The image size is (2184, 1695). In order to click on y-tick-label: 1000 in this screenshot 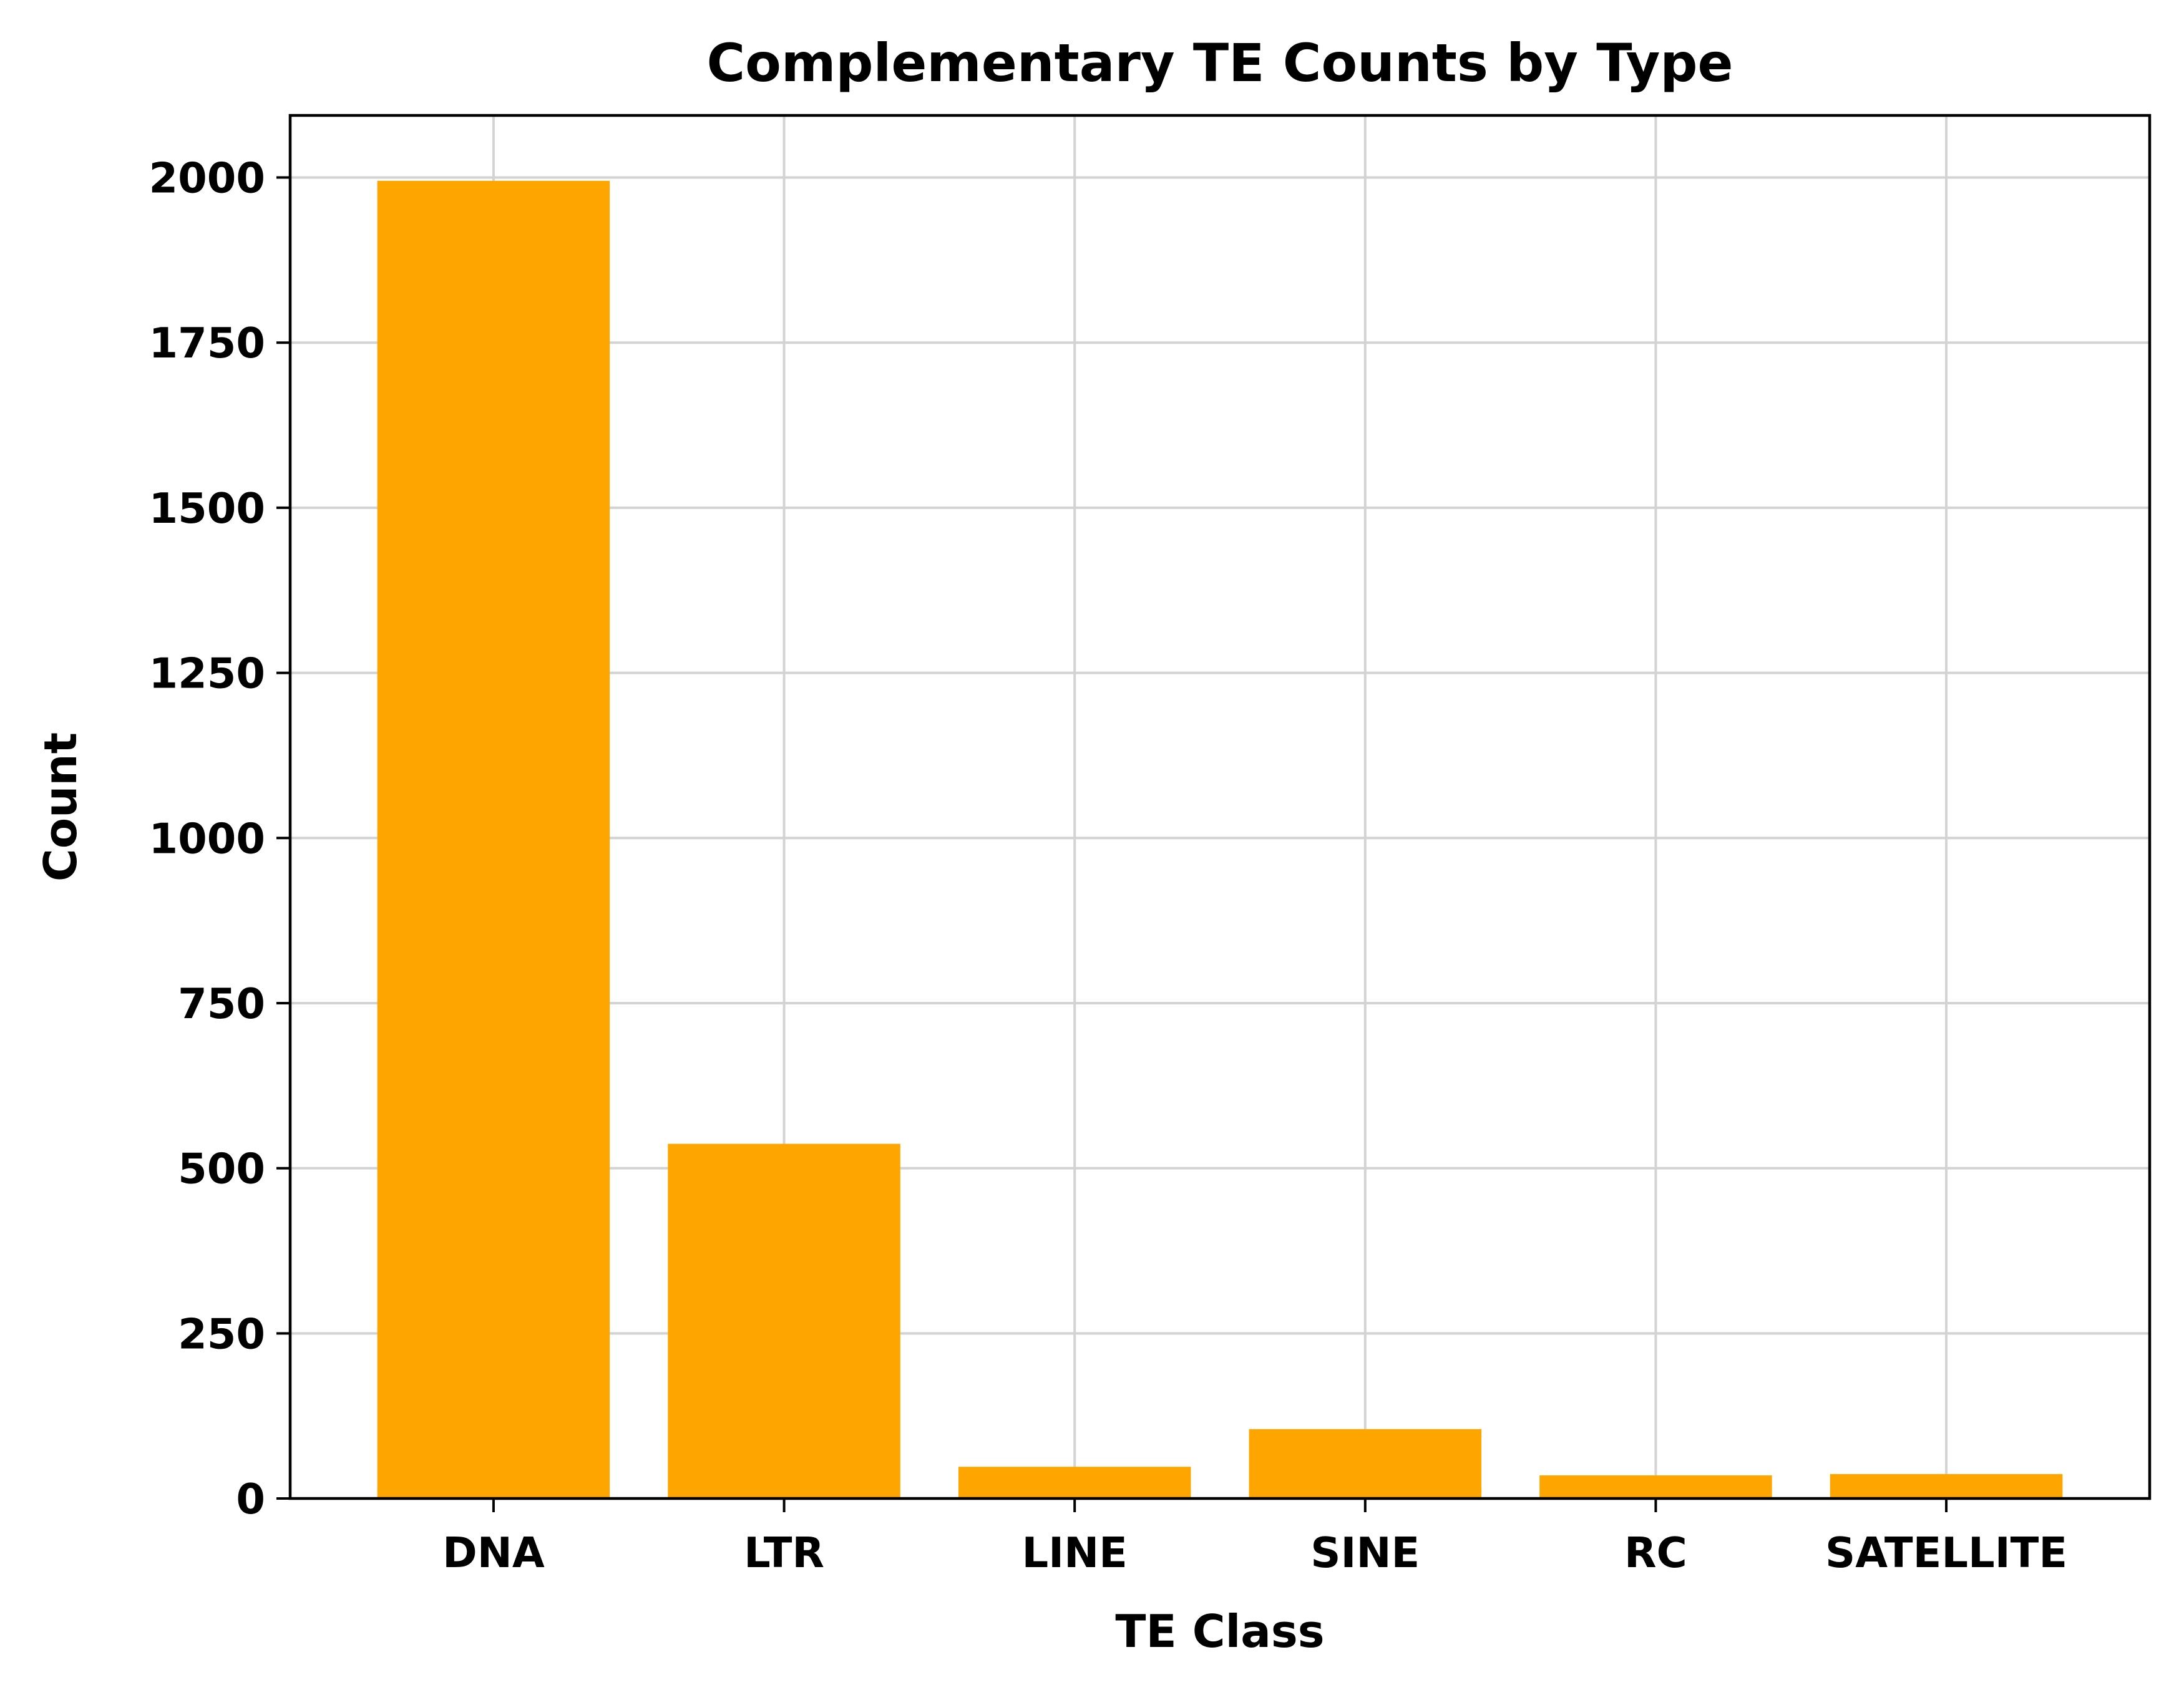, I will do `click(207, 838)`.